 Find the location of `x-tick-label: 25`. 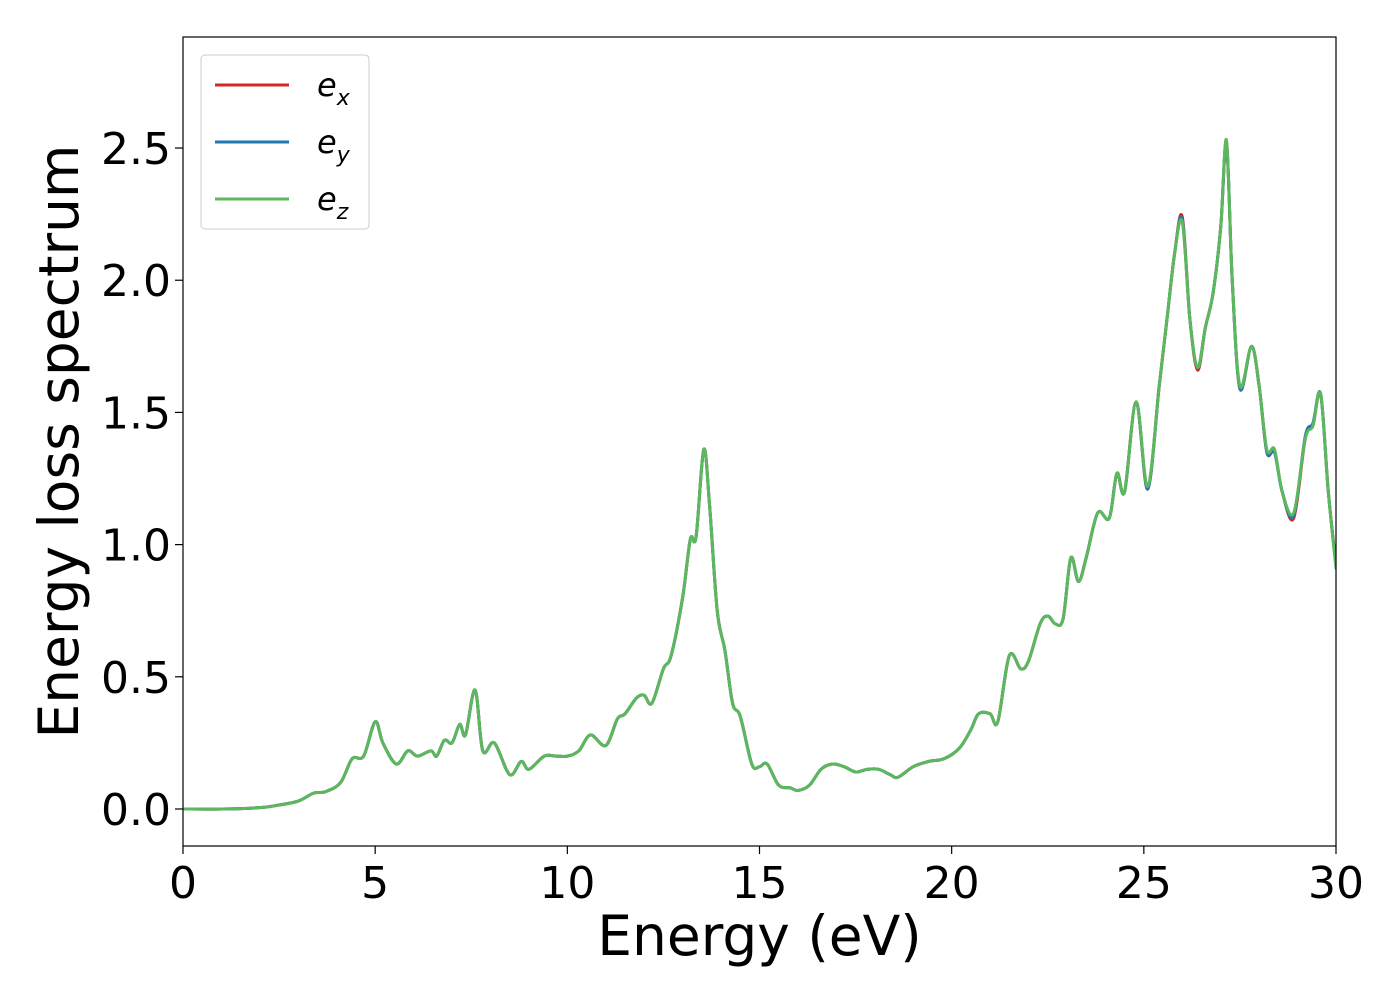

x-tick-label: 25 is located at coordinates (1144, 883).